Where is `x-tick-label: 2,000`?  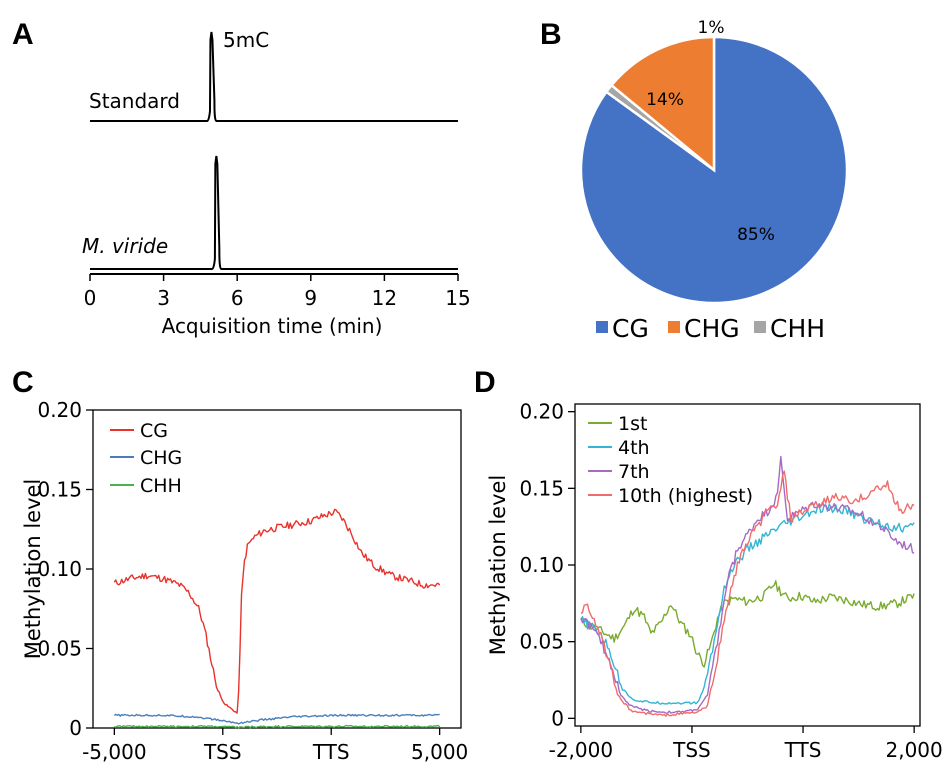
x-tick-label: 2,000 is located at coordinates (914, 750).